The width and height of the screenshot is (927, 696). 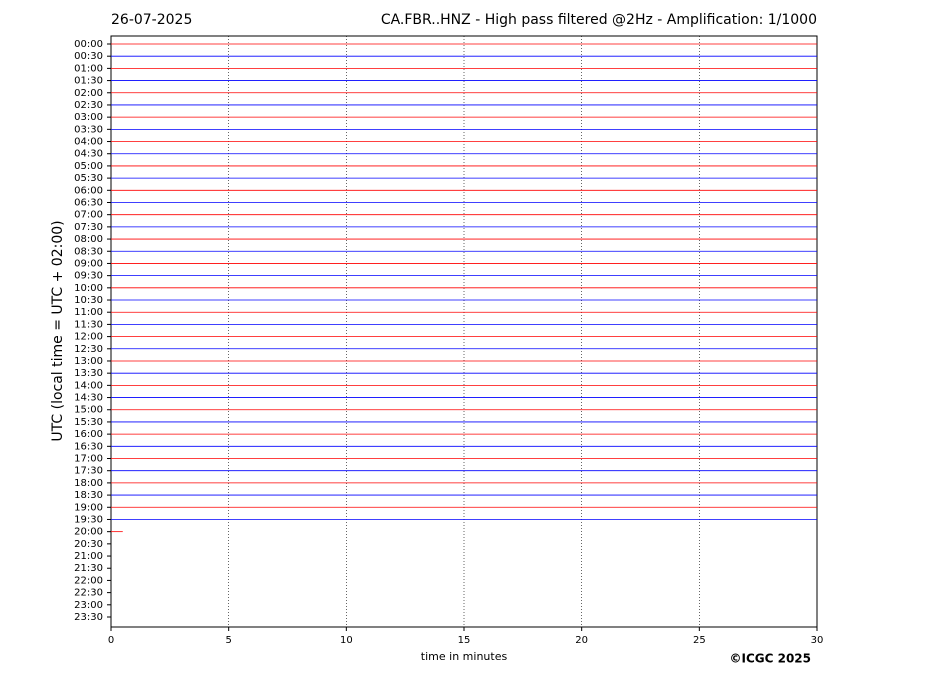 I want to click on x-tick-label: 20, so click(x=581, y=640).